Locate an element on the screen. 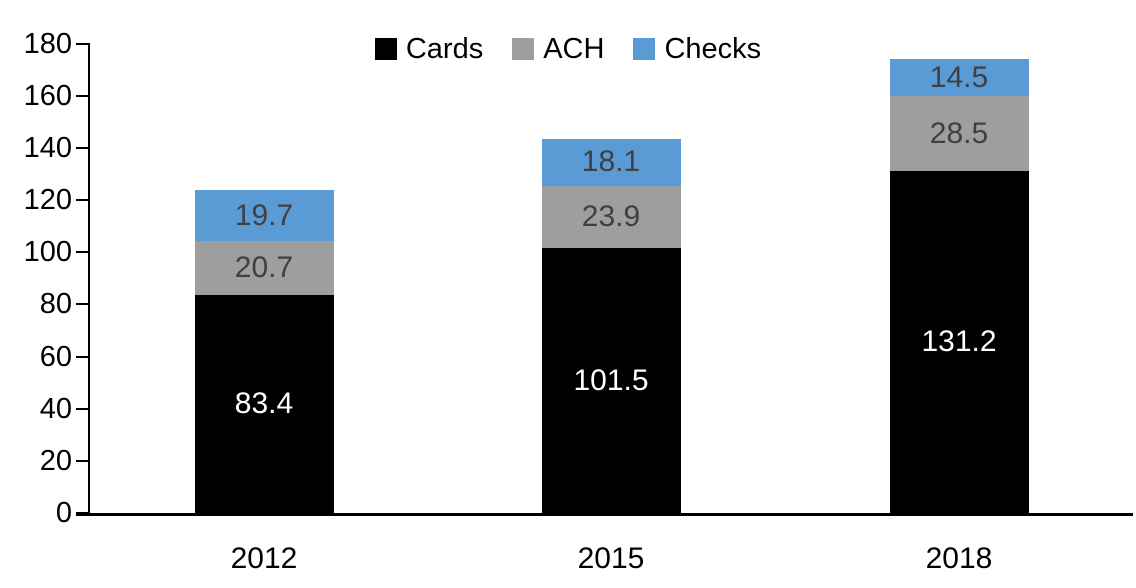 The width and height of the screenshot is (1136, 588). bar-segment-2015-ach: 23.9 is located at coordinates (611, 217).